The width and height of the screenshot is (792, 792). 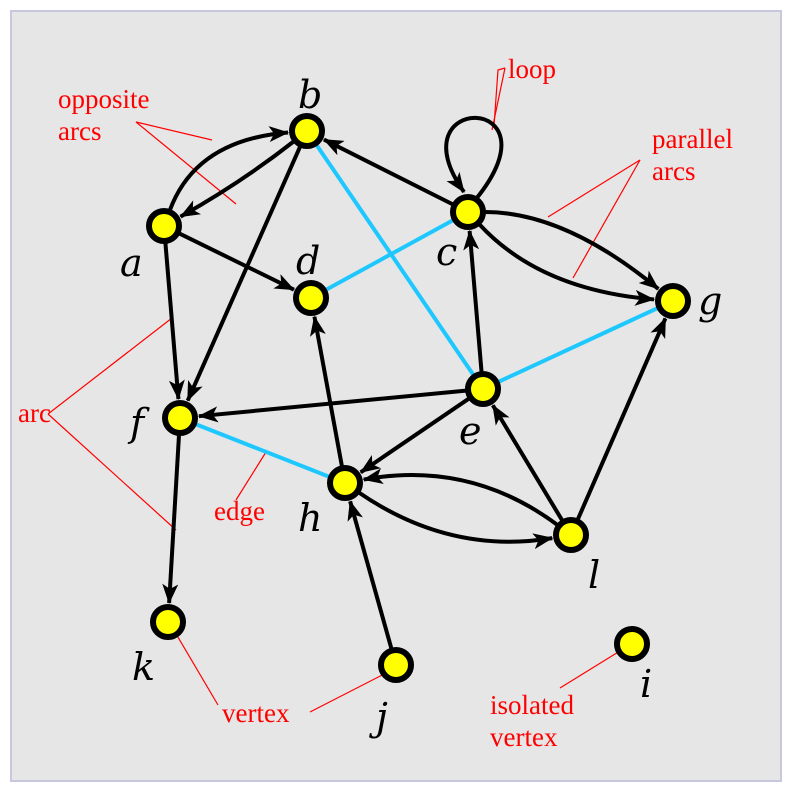 What do you see at coordinates (164, 226) in the screenshot?
I see `vertex-a` at bounding box center [164, 226].